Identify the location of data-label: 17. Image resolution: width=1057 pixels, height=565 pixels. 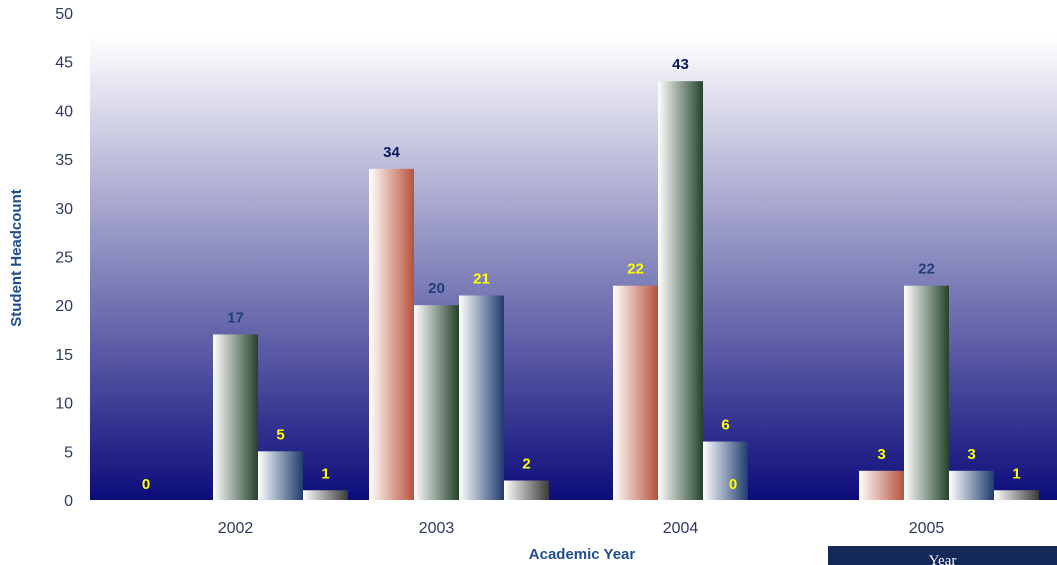
(235, 317).